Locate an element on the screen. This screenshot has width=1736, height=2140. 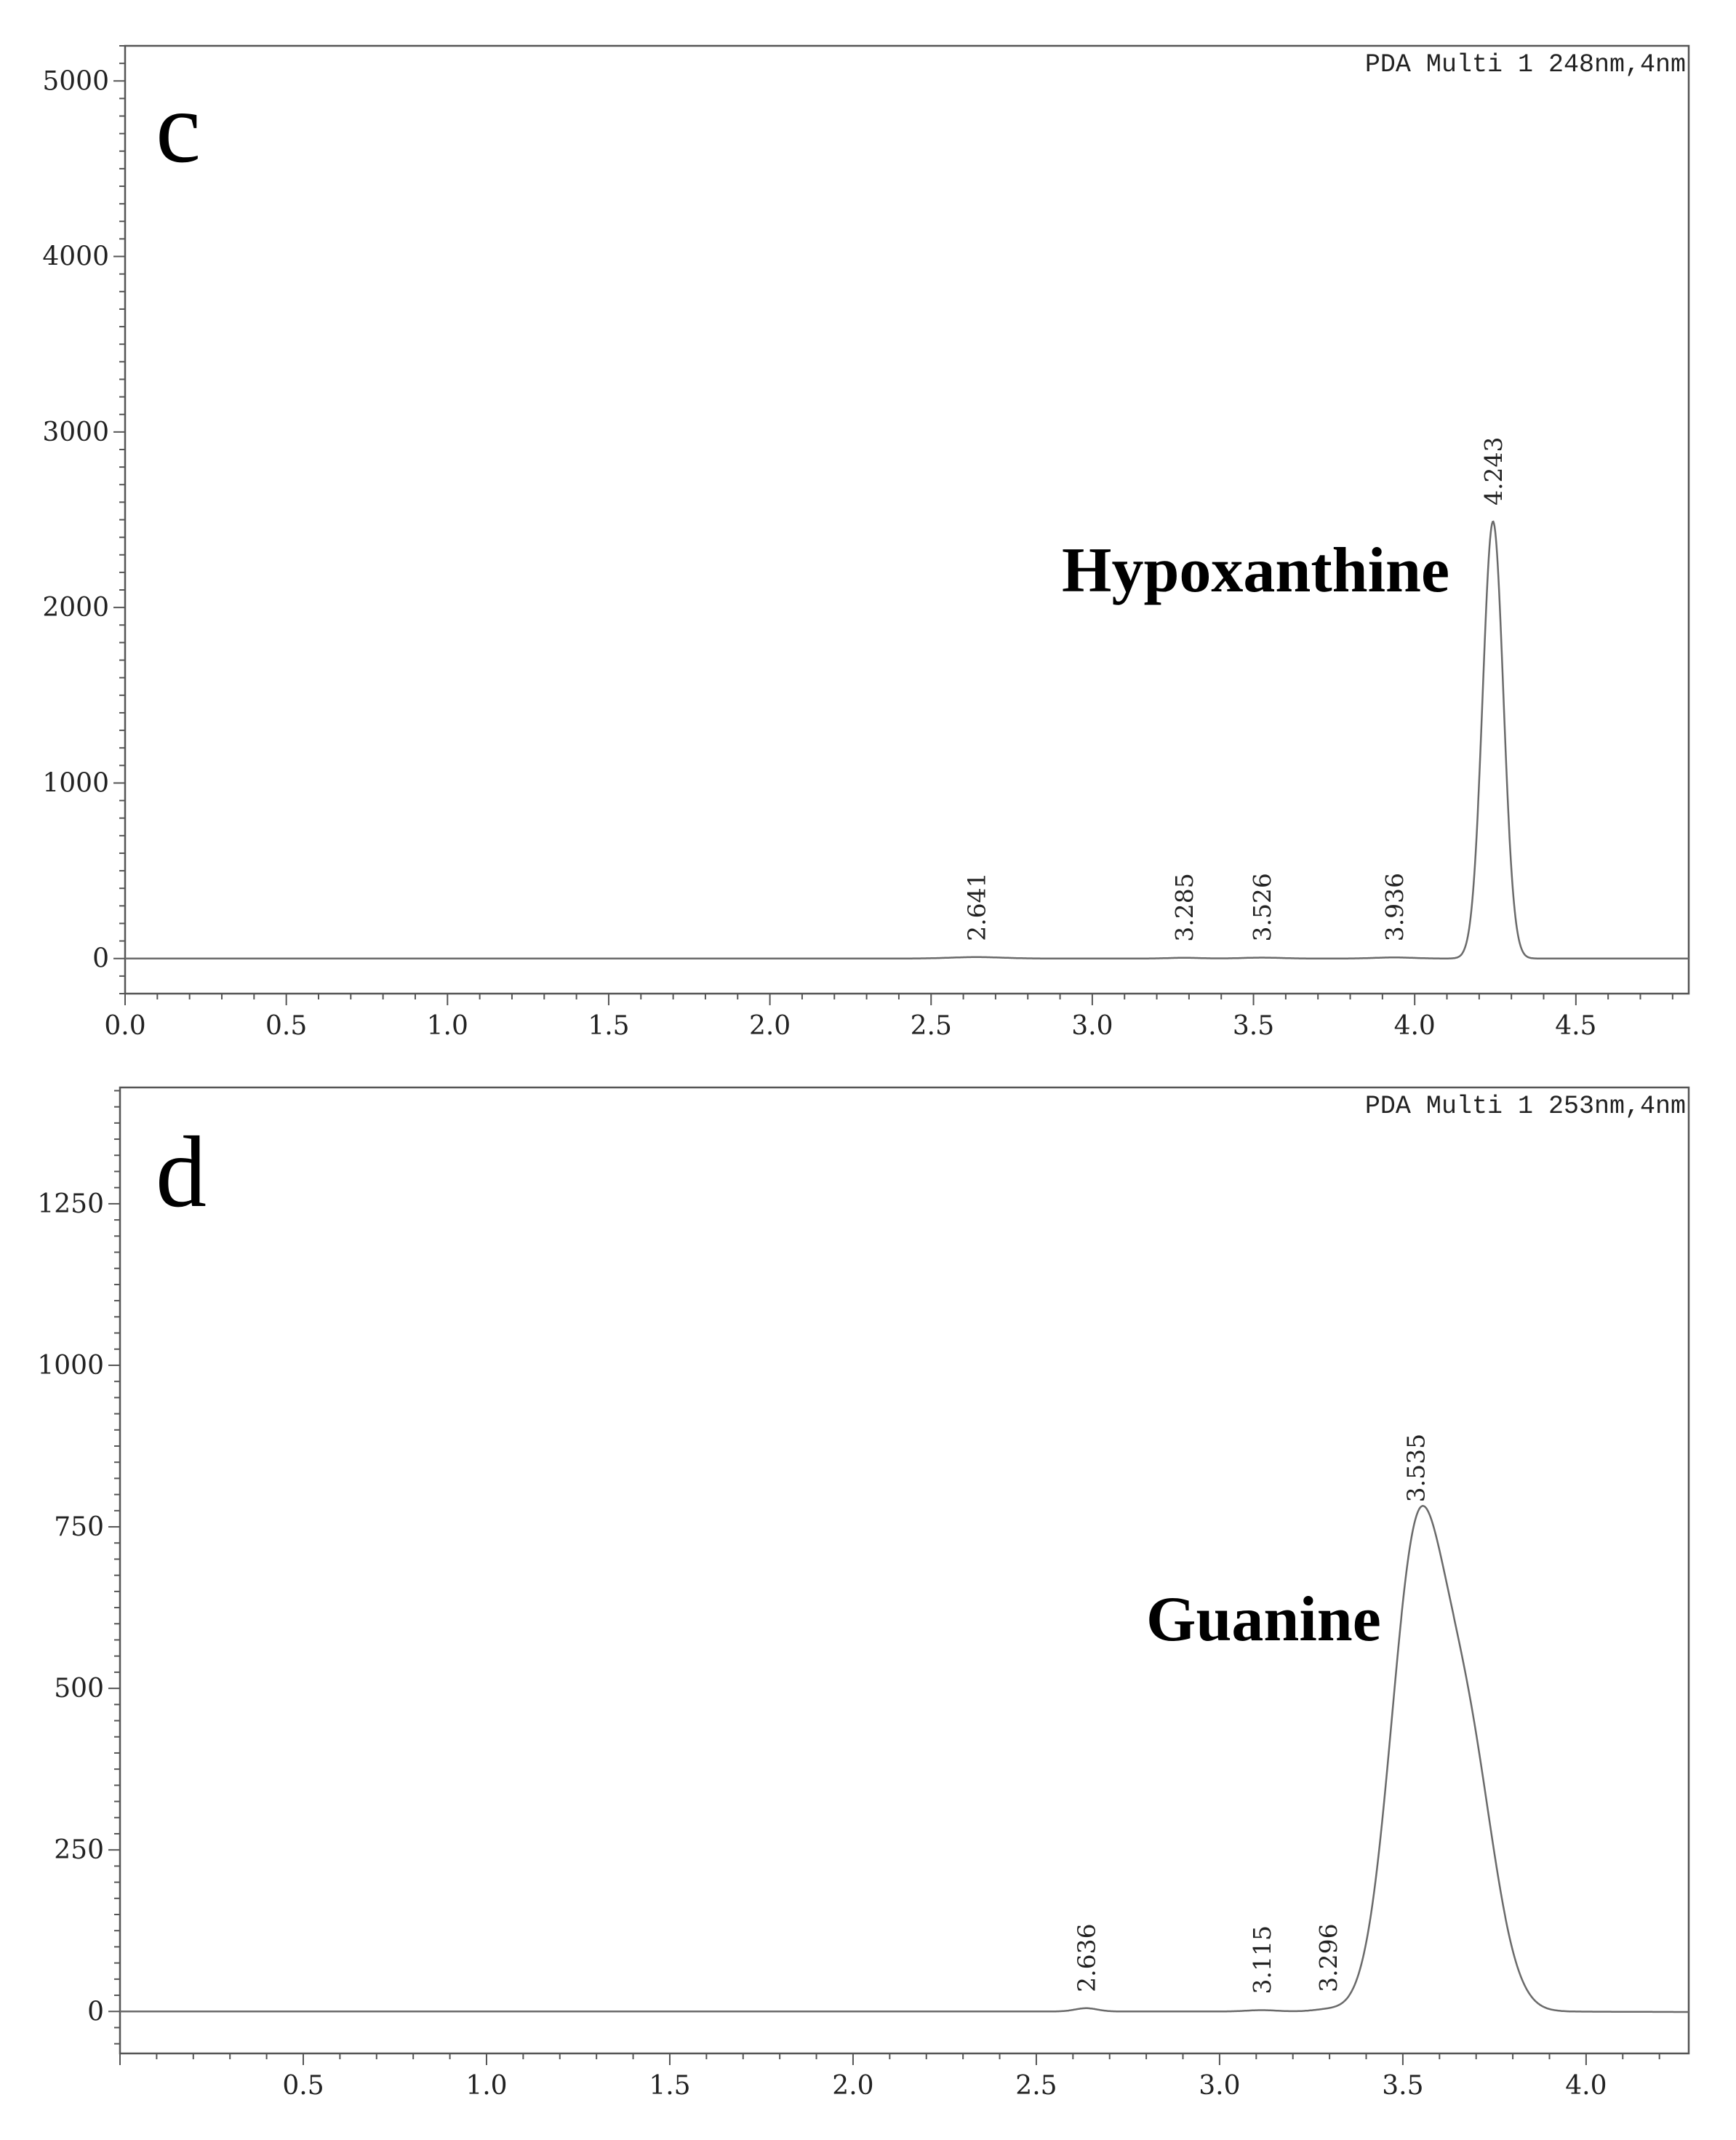
peak-rt-label: 3.535 is located at coordinates (1416, 1468).